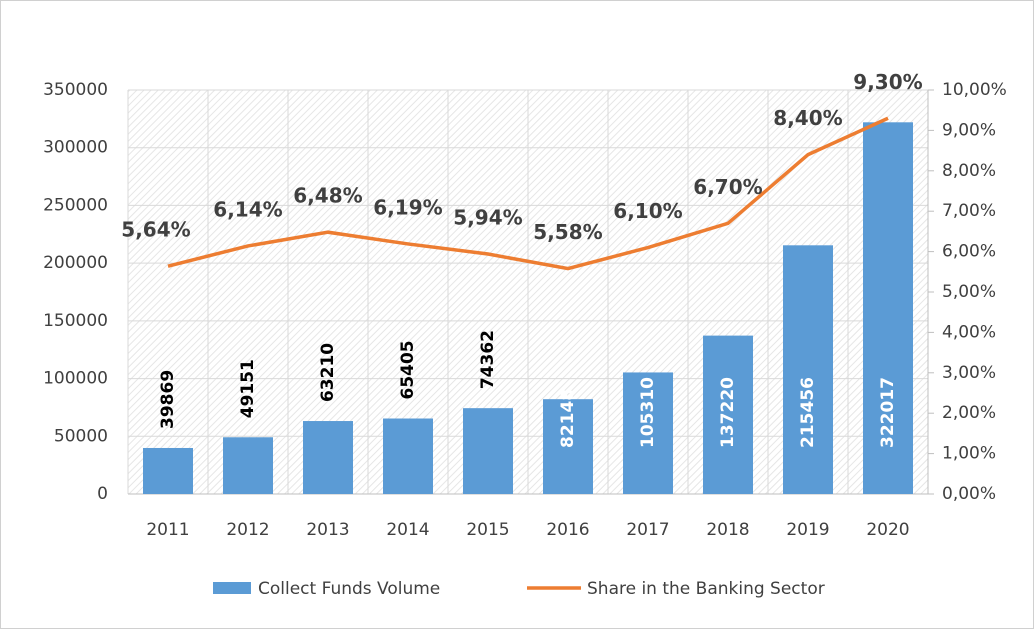 The height and width of the screenshot is (629, 1034). What do you see at coordinates (648, 412) in the screenshot?
I see `bar-value-label: 105310` at bounding box center [648, 412].